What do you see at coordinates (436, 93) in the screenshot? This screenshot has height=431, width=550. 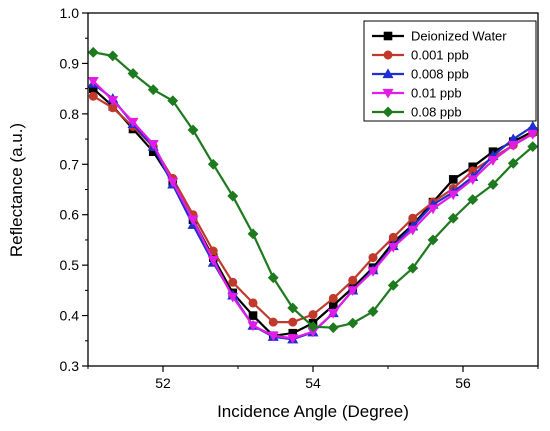 I see `legend-label: 0.01 ppb` at bounding box center [436, 93].